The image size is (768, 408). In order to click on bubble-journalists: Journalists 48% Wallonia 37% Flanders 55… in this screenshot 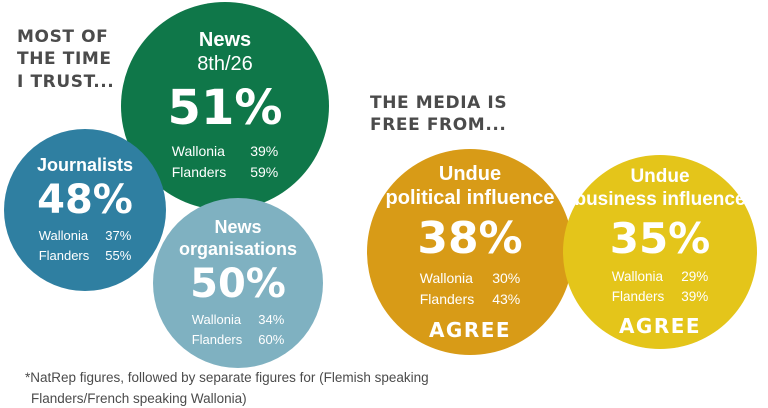, I will do `click(85, 210)`.